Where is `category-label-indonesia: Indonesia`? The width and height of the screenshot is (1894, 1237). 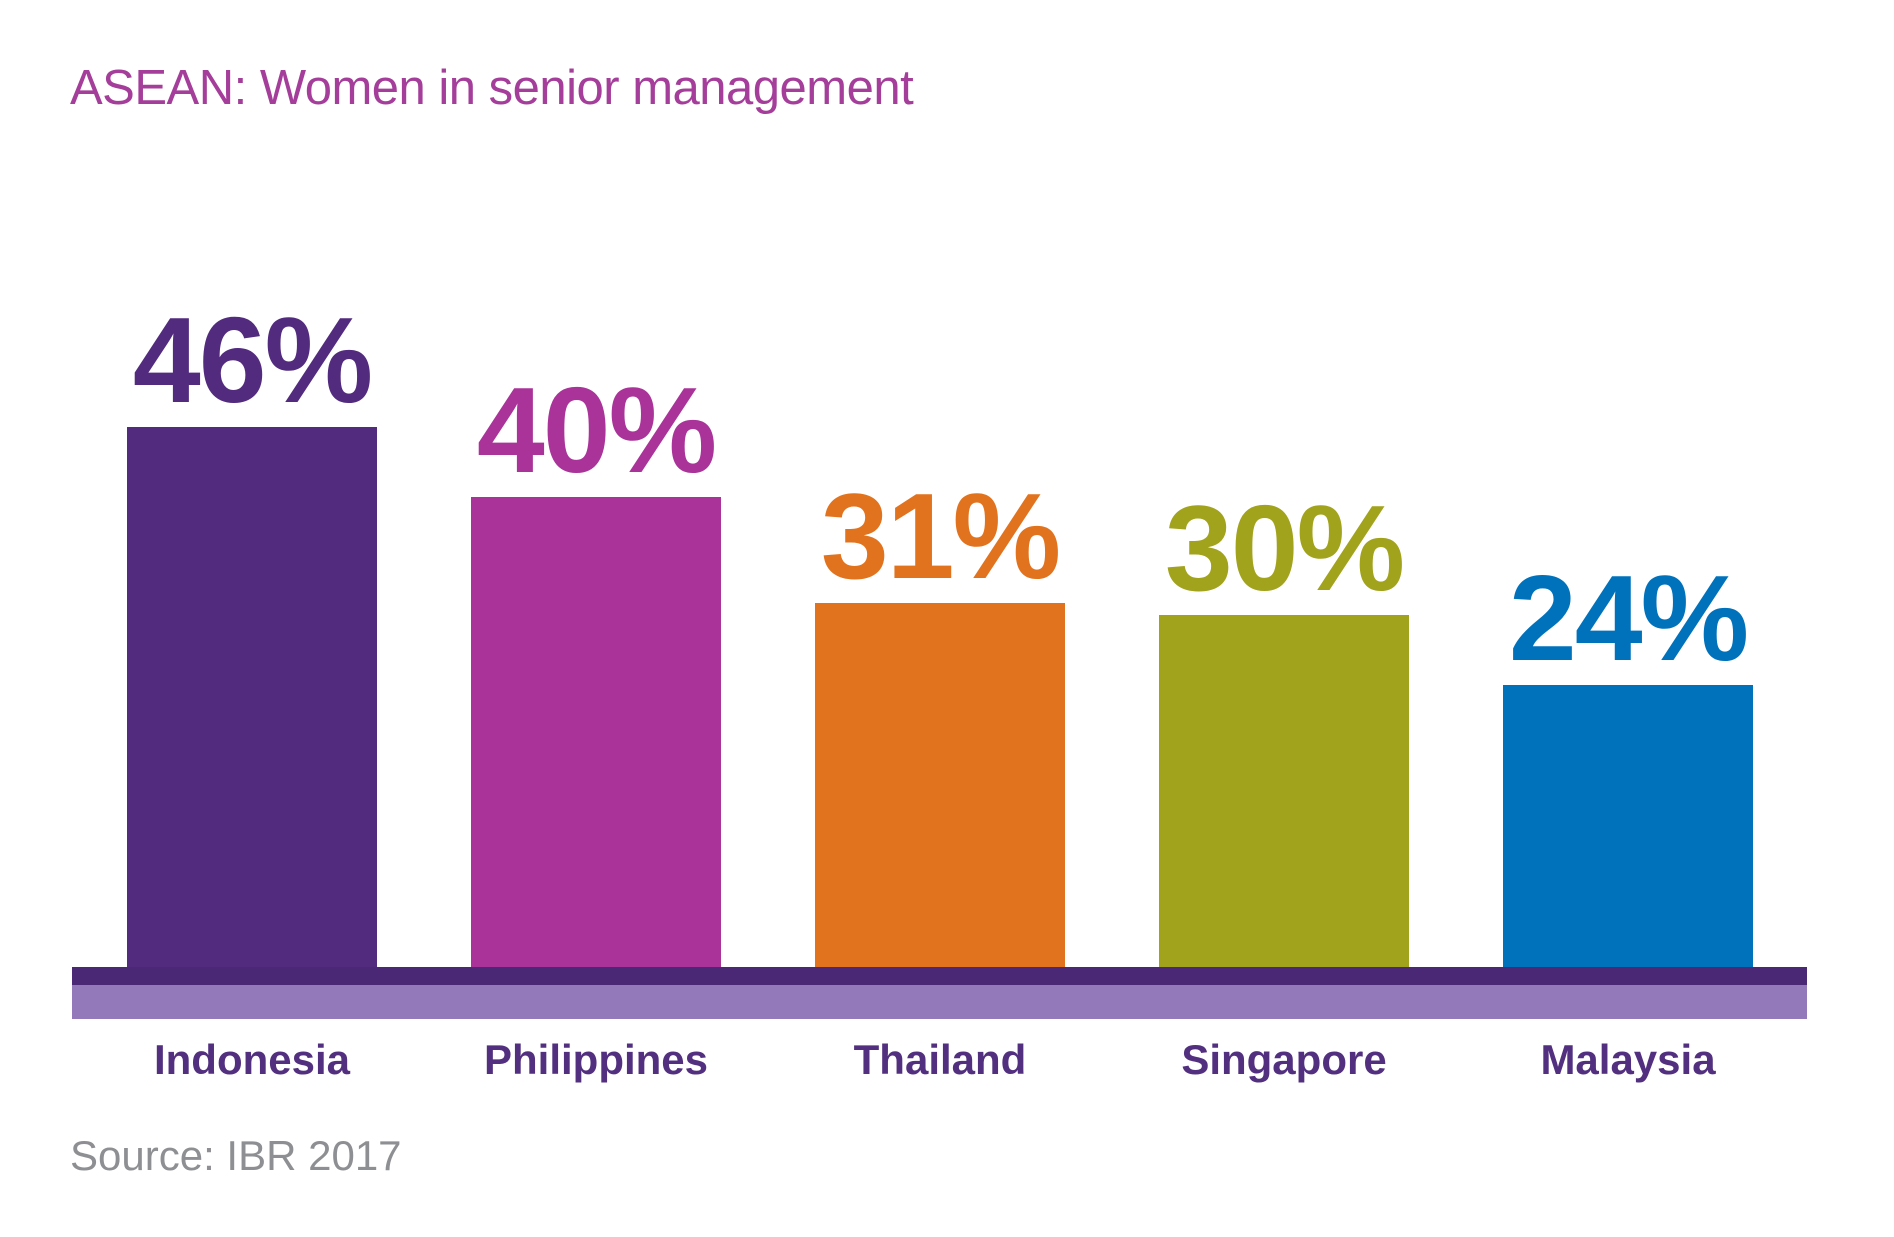 category-label-indonesia: Indonesia is located at coordinates (252, 1059).